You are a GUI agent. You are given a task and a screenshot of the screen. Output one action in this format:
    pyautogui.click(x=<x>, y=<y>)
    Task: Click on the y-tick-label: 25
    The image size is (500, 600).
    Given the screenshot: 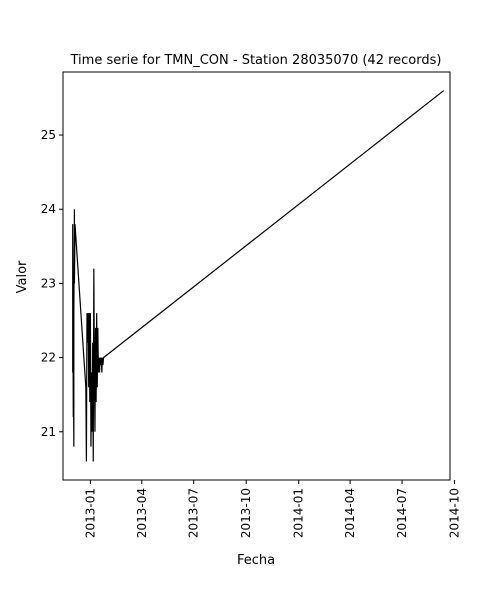 What is the action you would take?
    pyautogui.click(x=48, y=135)
    